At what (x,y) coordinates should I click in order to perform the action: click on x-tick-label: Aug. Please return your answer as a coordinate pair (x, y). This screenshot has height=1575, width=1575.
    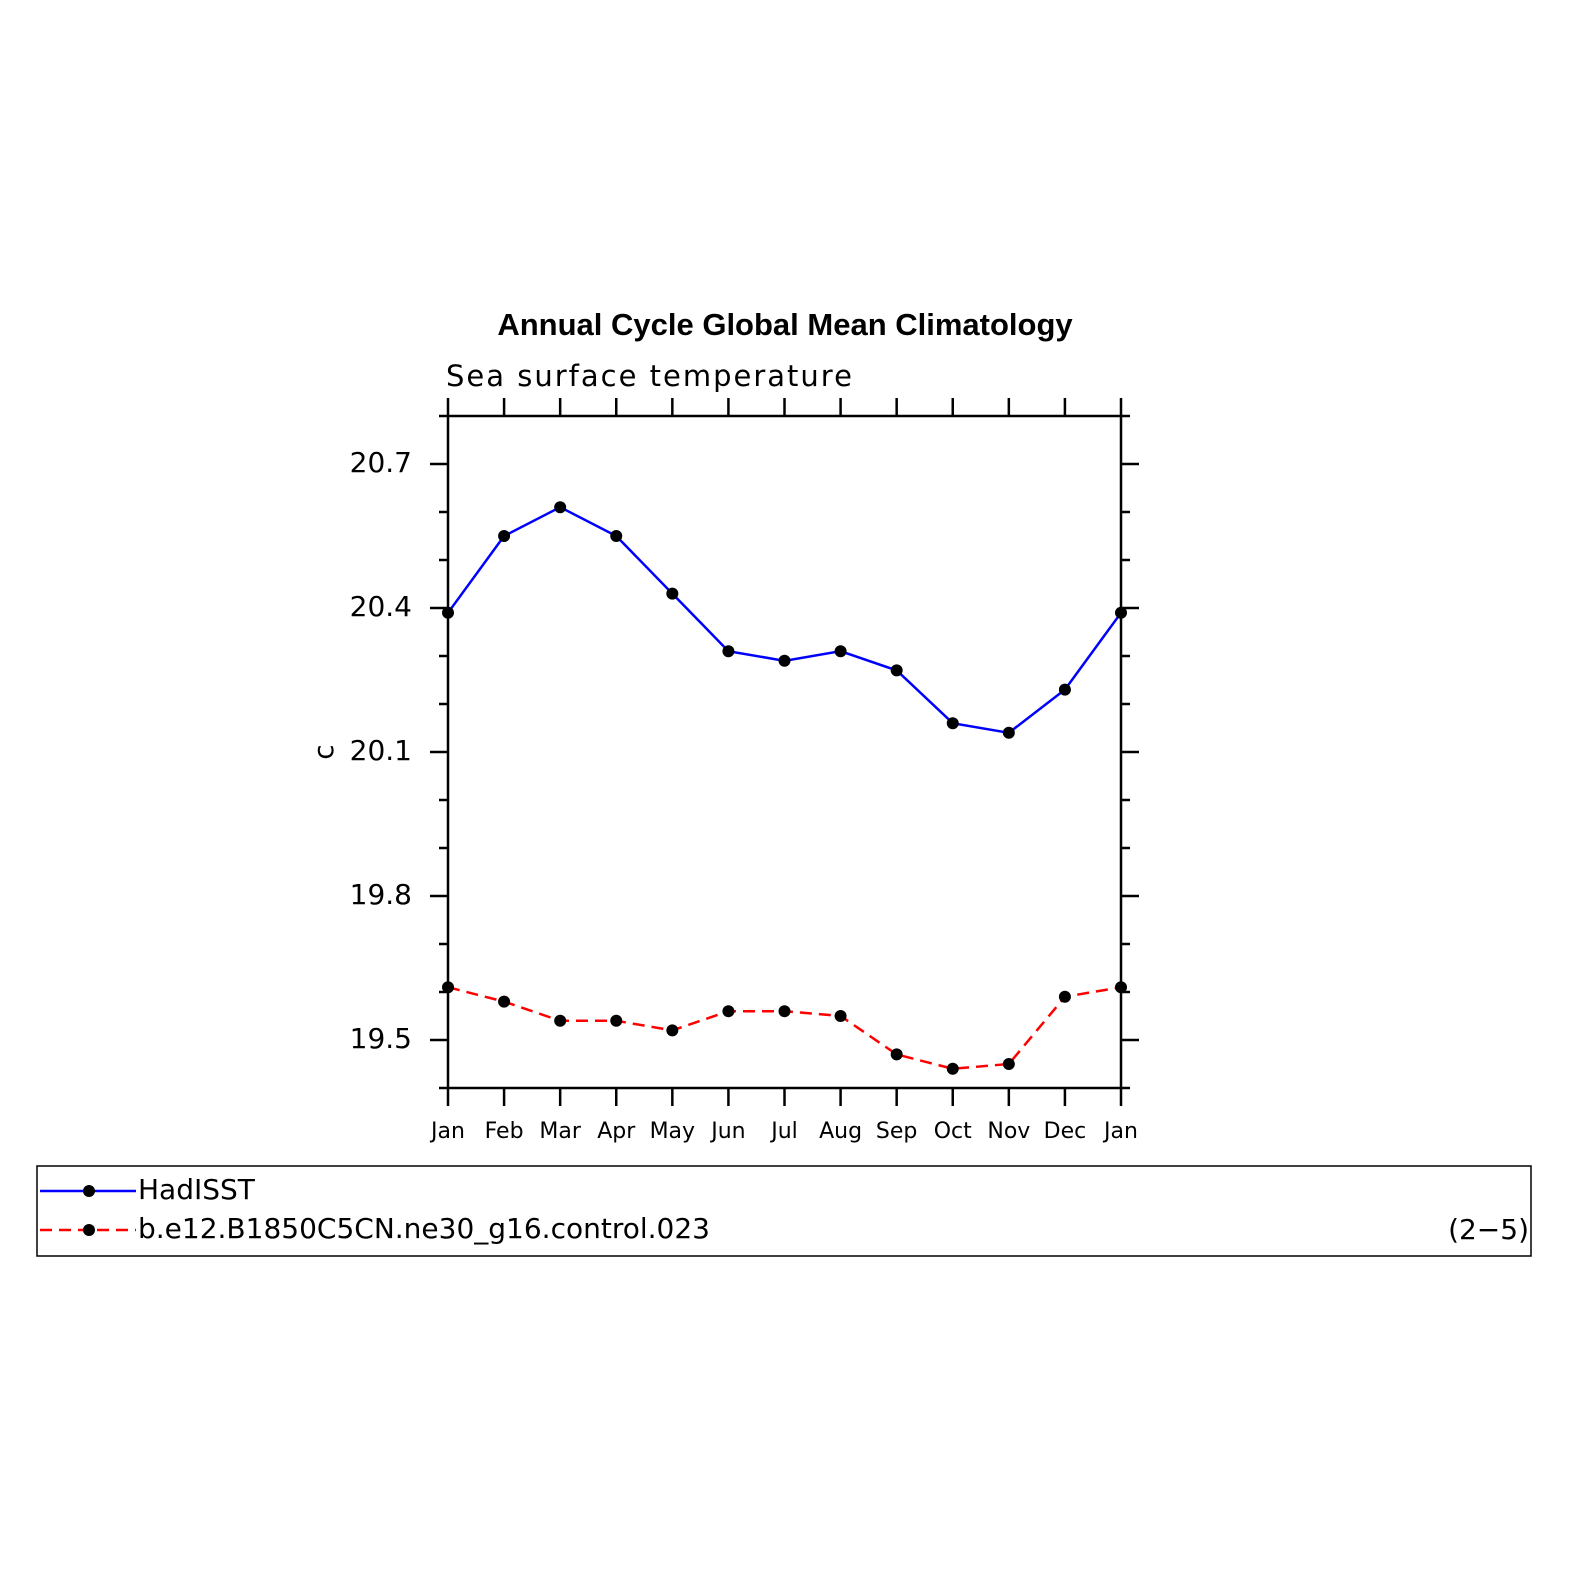
    Looking at the image, I should click on (840, 1131).